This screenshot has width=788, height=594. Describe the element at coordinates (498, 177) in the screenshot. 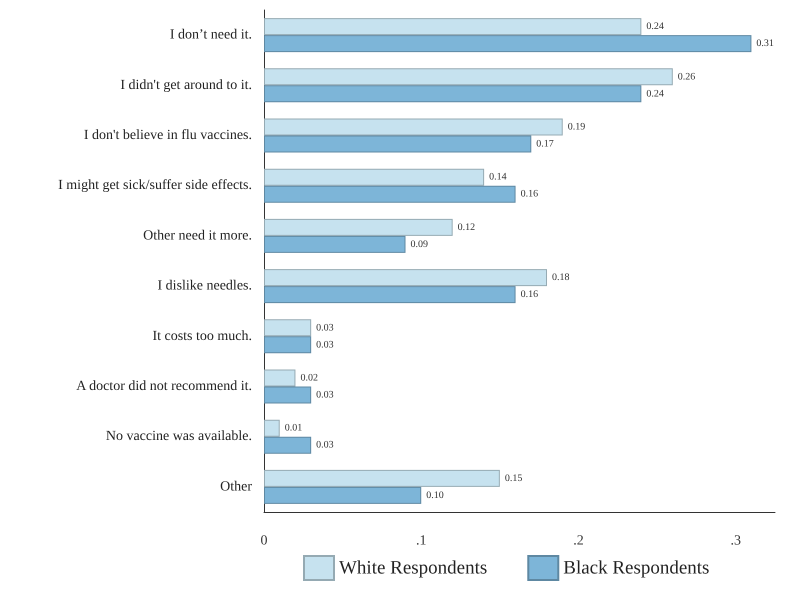

I see `data-label: 0.14` at that location.